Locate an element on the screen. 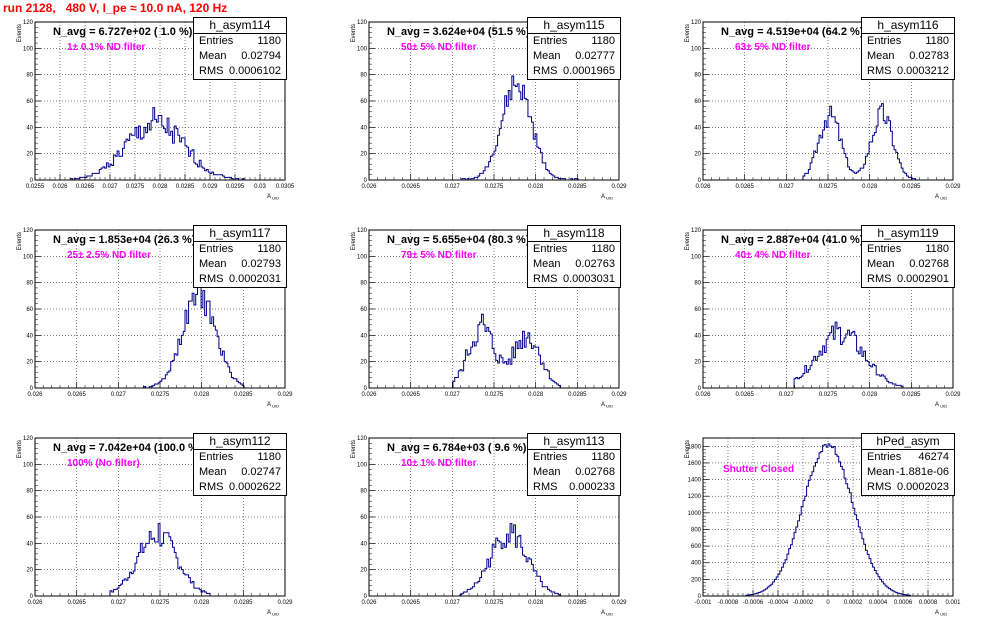  stats-row-entries: Entries 46274 is located at coordinates (908, 457).